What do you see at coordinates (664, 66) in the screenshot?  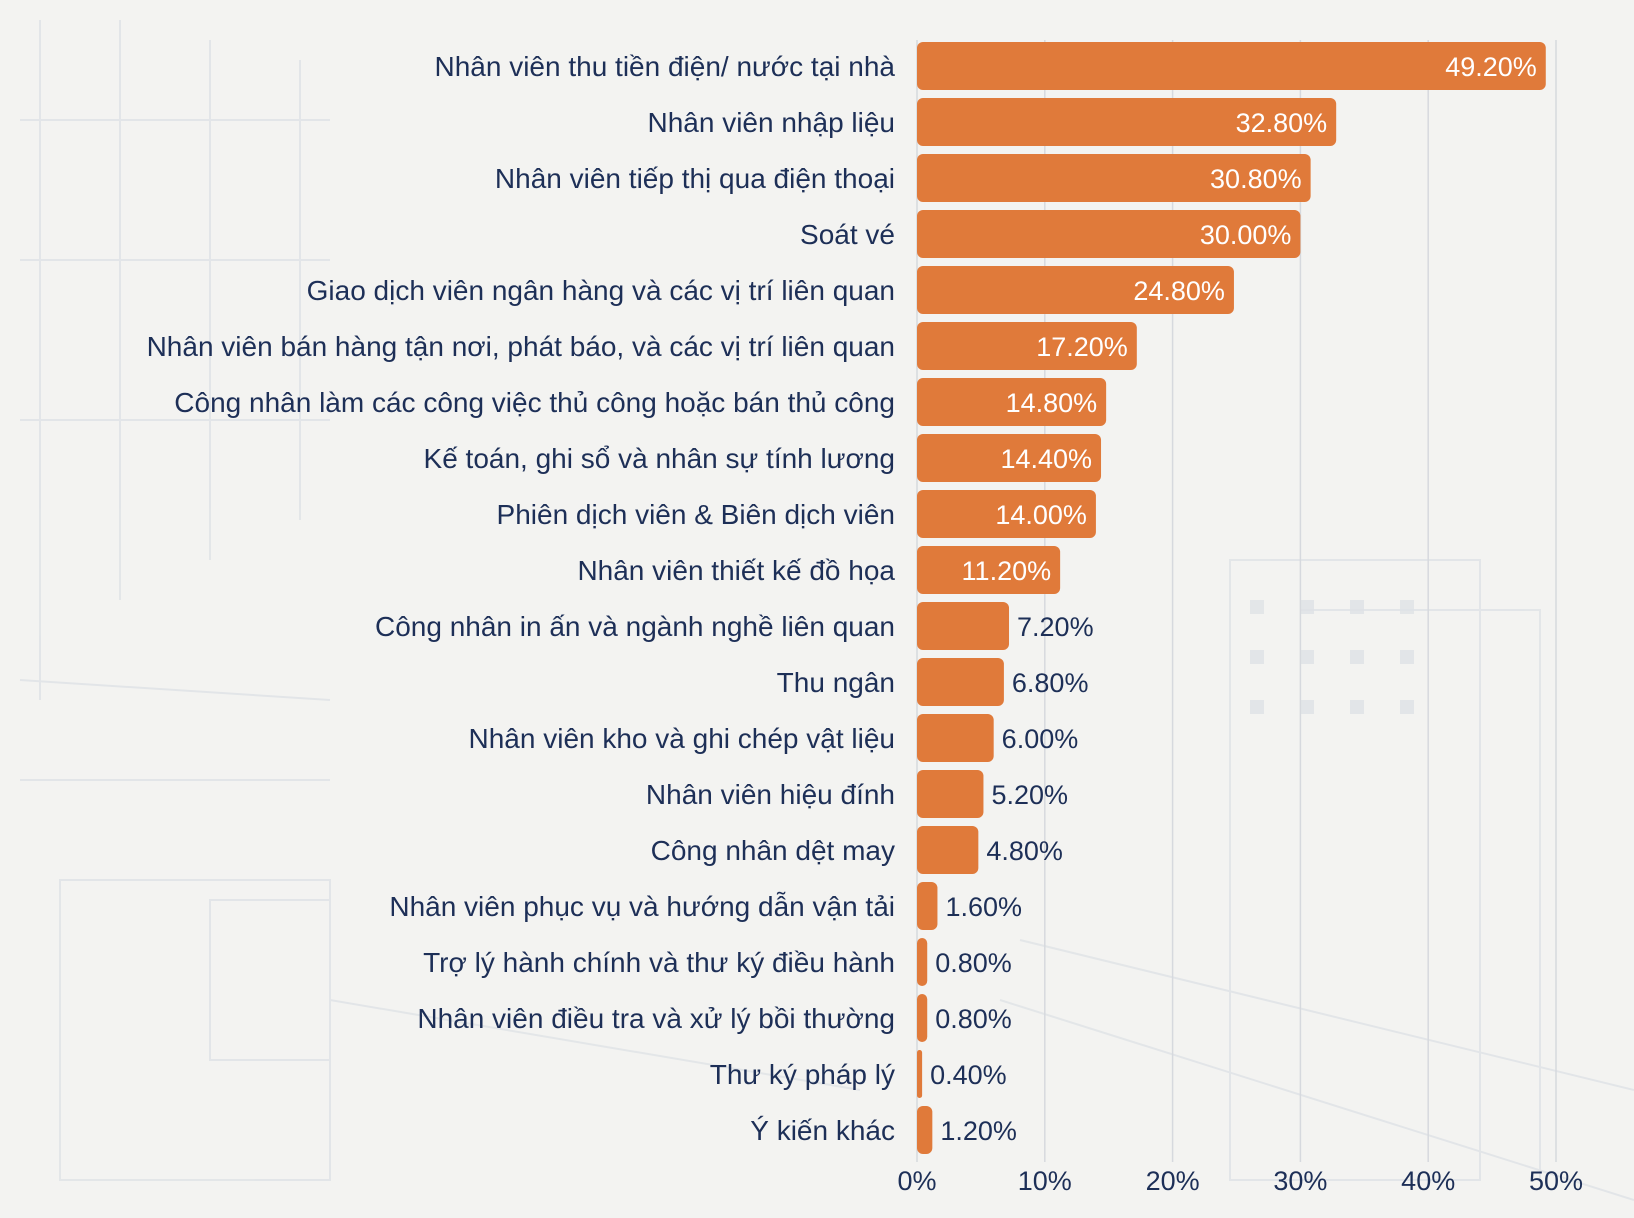 I see `category-label: Nhân viên thu tiền điện/ nước tại nhà` at bounding box center [664, 66].